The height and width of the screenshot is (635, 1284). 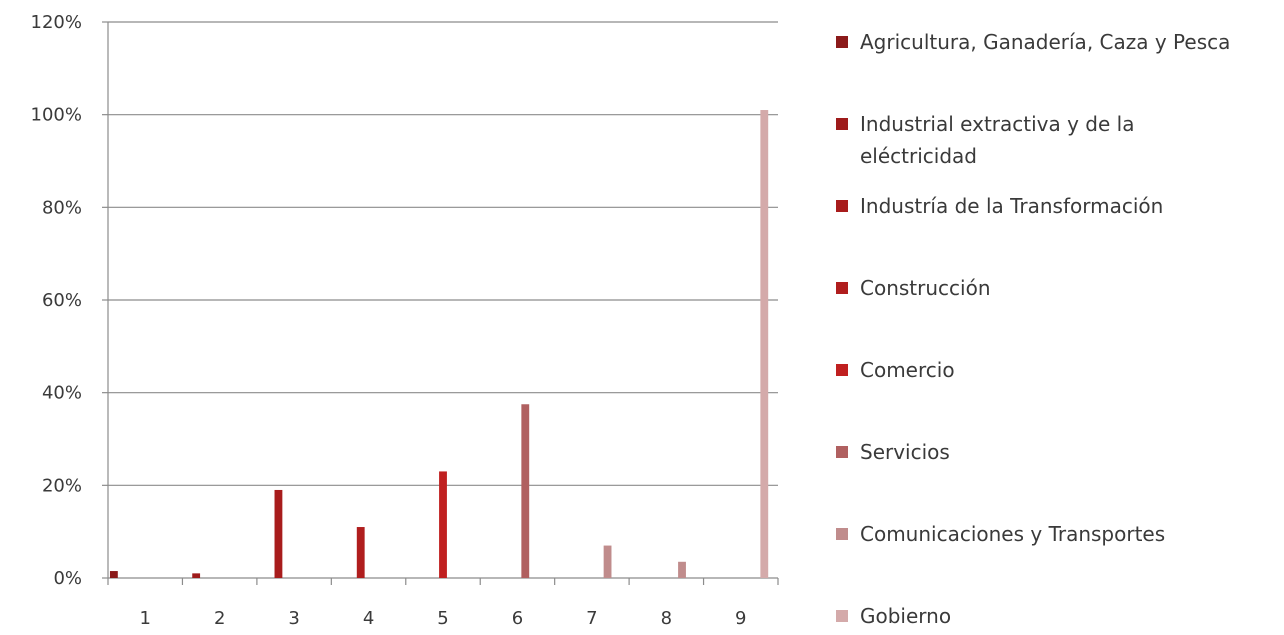 What do you see at coordinates (925, 288) in the screenshot?
I see `legend-label: Construcción` at bounding box center [925, 288].